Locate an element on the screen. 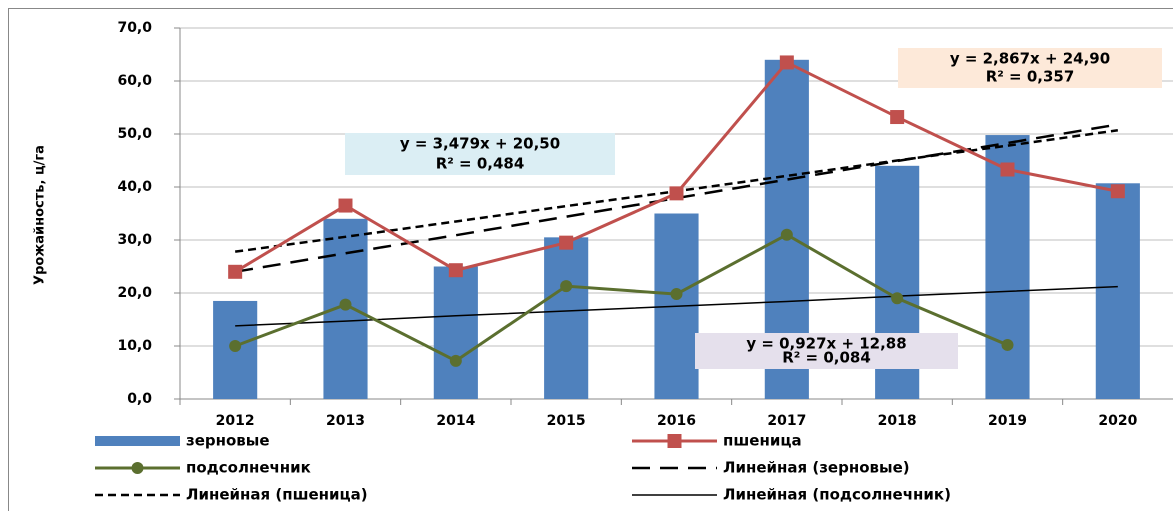  y-tick-label: 0,0 is located at coordinates (139, 399).